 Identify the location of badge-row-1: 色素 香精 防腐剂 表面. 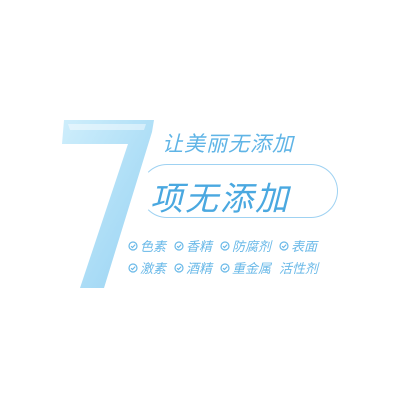
(222, 245).